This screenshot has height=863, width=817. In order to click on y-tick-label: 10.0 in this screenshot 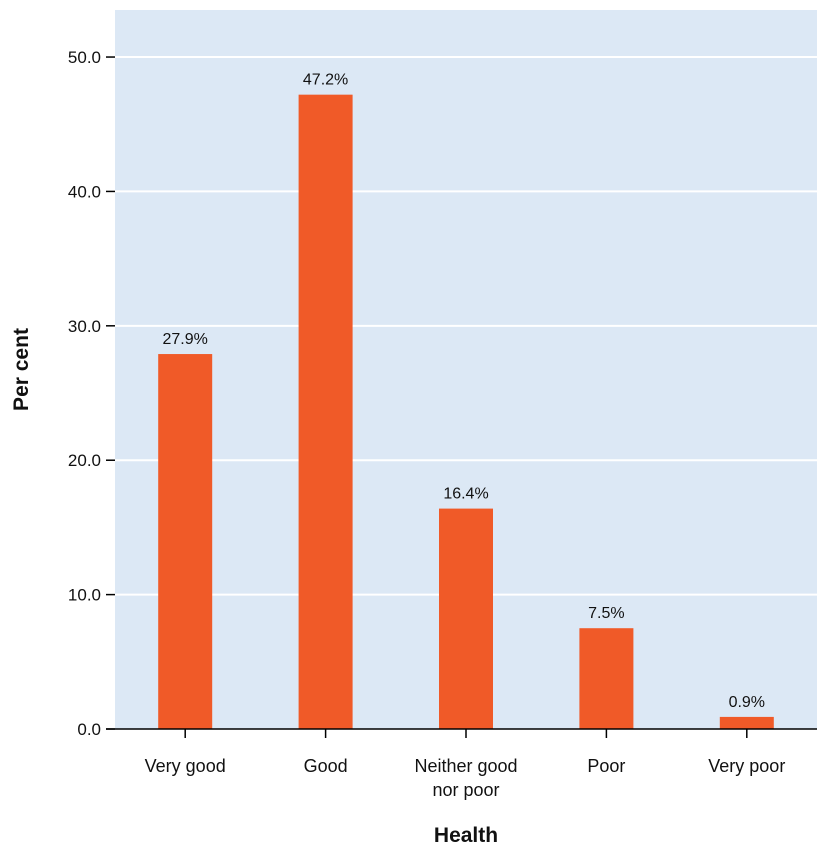, I will do `click(84, 595)`.